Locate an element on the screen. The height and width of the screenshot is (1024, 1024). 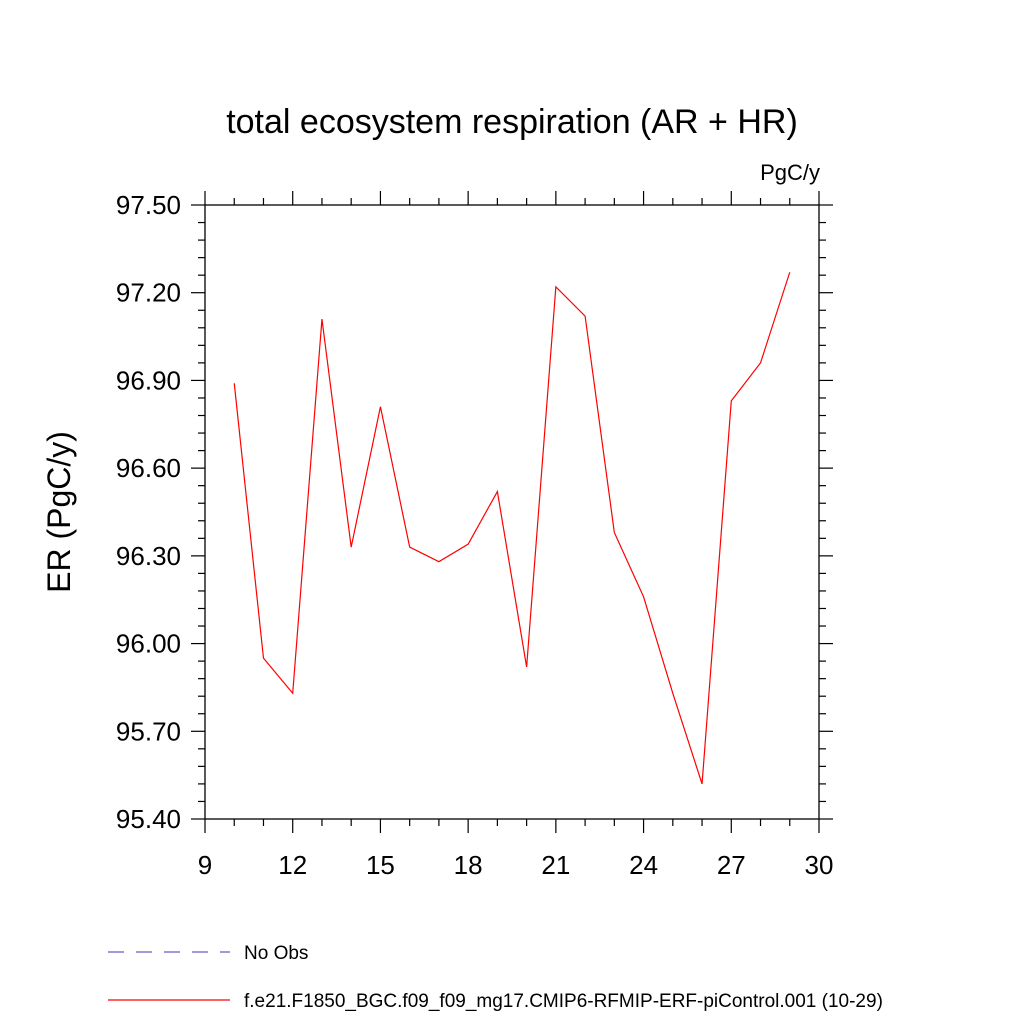
x-tick-label: 15 is located at coordinates (380, 865).